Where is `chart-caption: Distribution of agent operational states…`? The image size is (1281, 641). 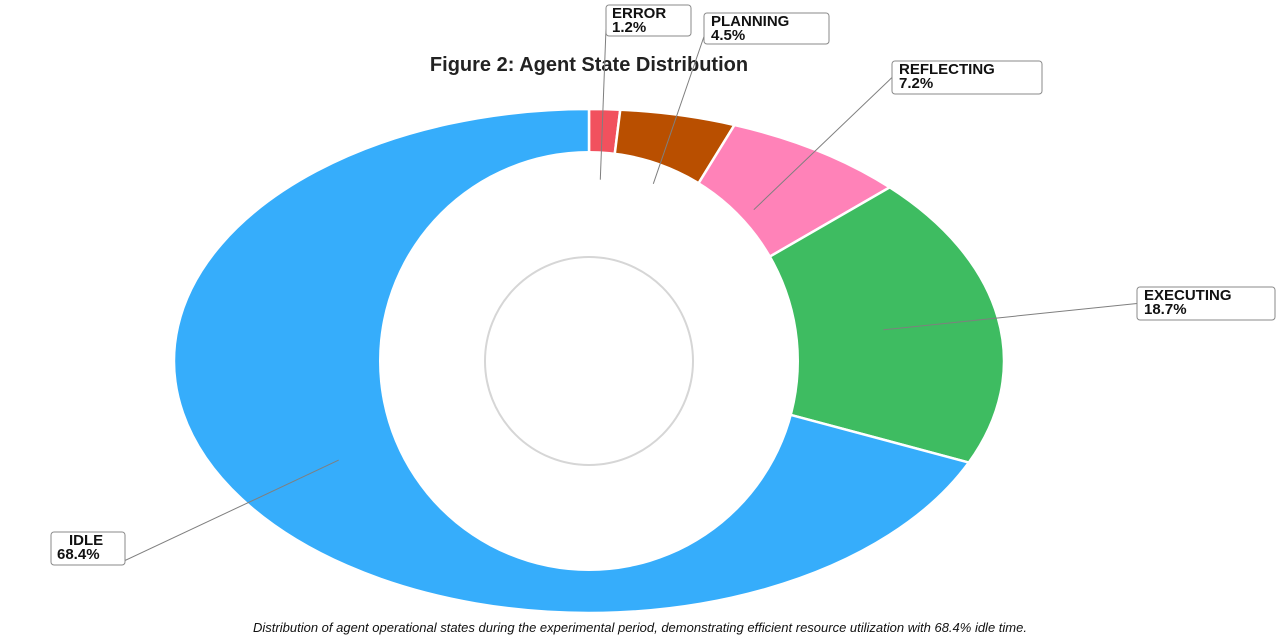
chart-caption: Distribution of agent operational states… is located at coordinates (640, 627).